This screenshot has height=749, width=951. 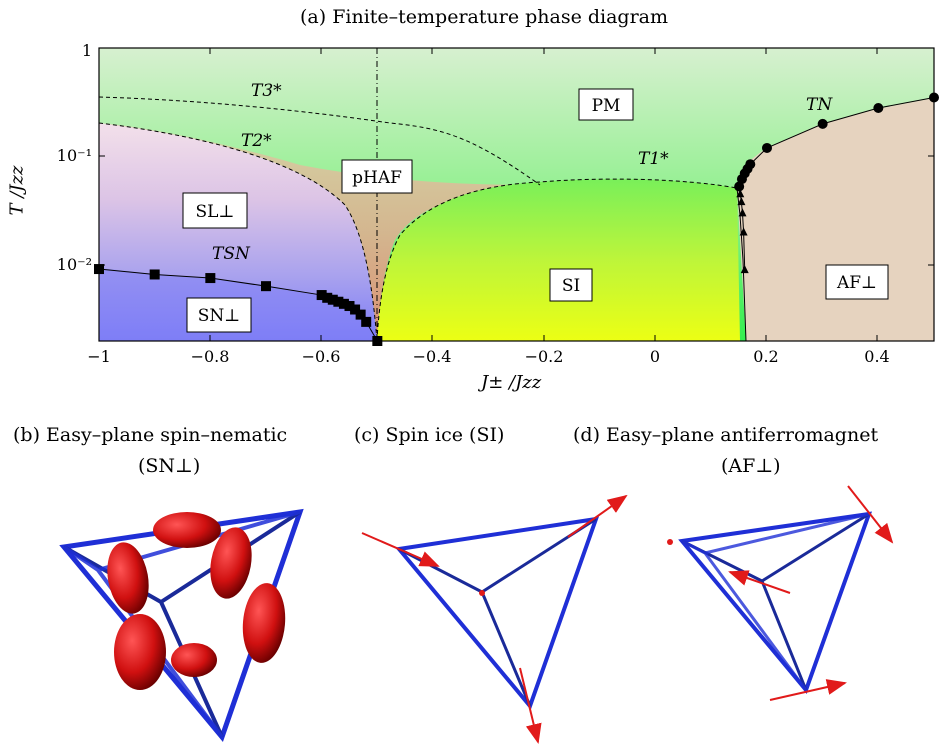 What do you see at coordinates (779, 593) in the screenshot?
I see `tetrahedron-af` at bounding box center [779, 593].